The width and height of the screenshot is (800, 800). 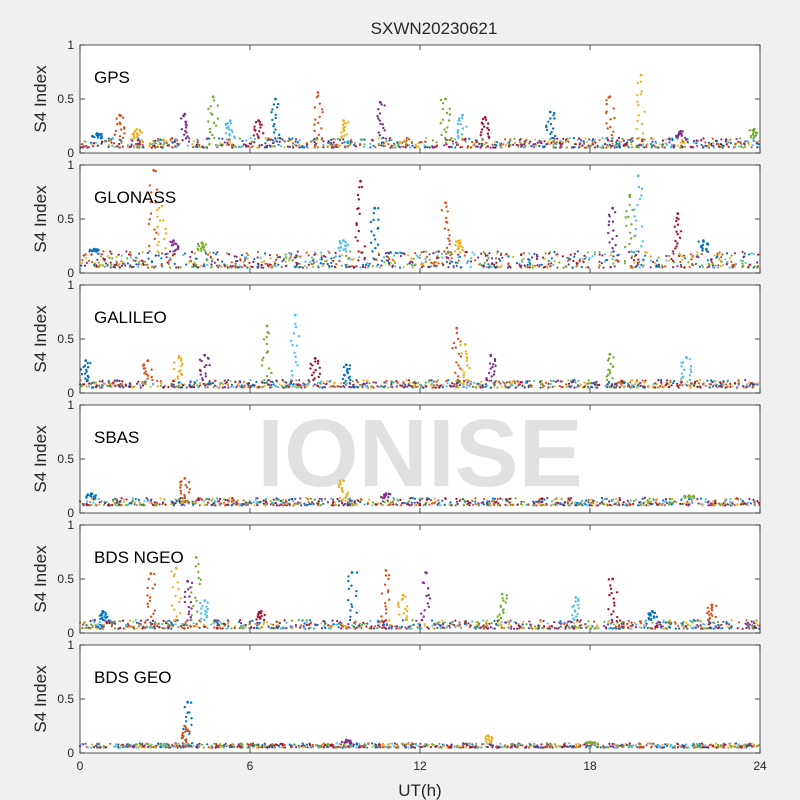 What do you see at coordinates (420, 339) in the screenshot?
I see `plot-area` at bounding box center [420, 339].